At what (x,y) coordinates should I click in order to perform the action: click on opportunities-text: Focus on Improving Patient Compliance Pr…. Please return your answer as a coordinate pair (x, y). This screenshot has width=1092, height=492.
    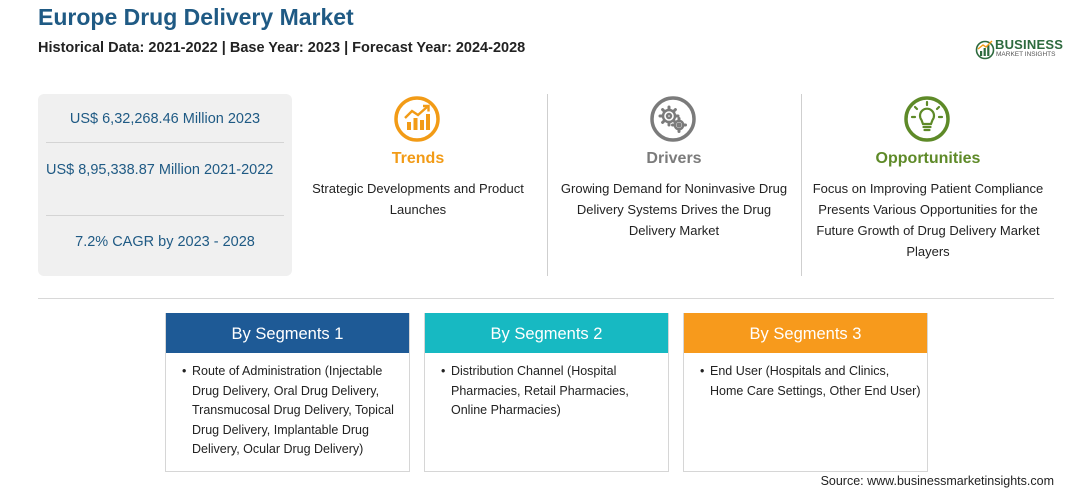
    Looking at the image, I should click on (928, 220).